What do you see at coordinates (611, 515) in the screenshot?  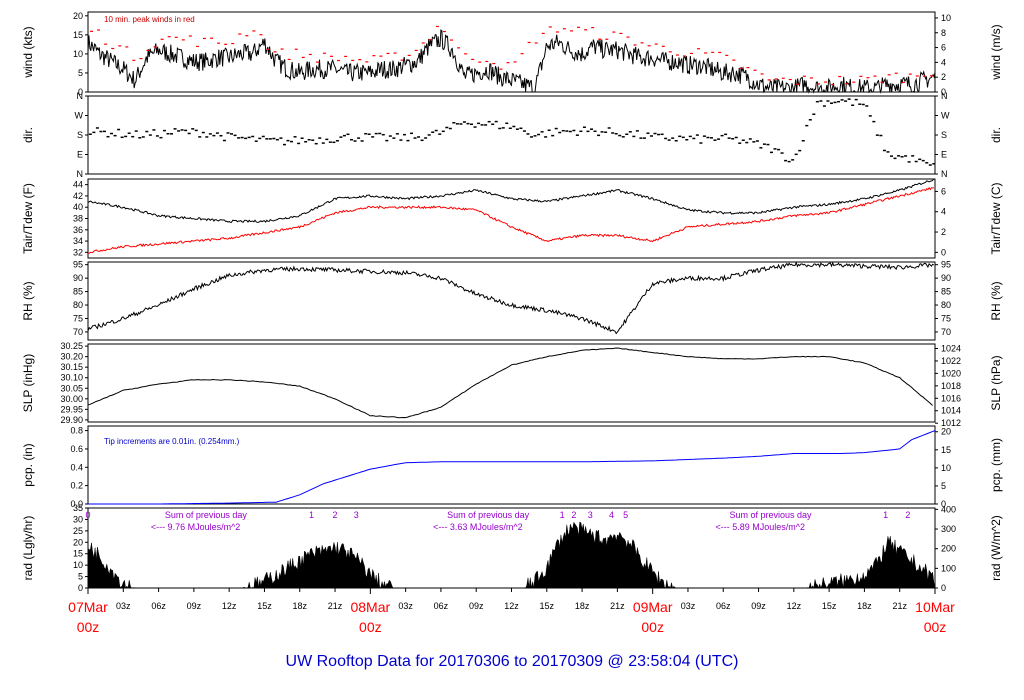 I see `radiation-hour-mark: 4` at bounding box center [611, 515].